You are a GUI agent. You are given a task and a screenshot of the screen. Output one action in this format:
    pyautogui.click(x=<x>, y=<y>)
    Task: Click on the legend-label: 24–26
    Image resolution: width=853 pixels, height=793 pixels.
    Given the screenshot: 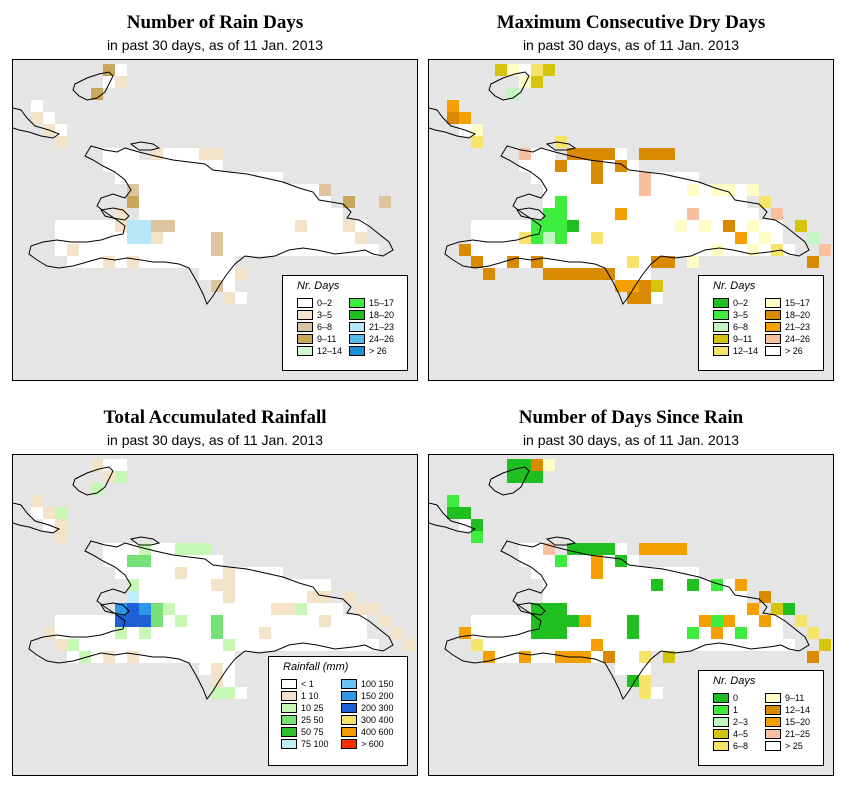 What is the action you would take?
    pyautogui.click(x=798, y=339)
    